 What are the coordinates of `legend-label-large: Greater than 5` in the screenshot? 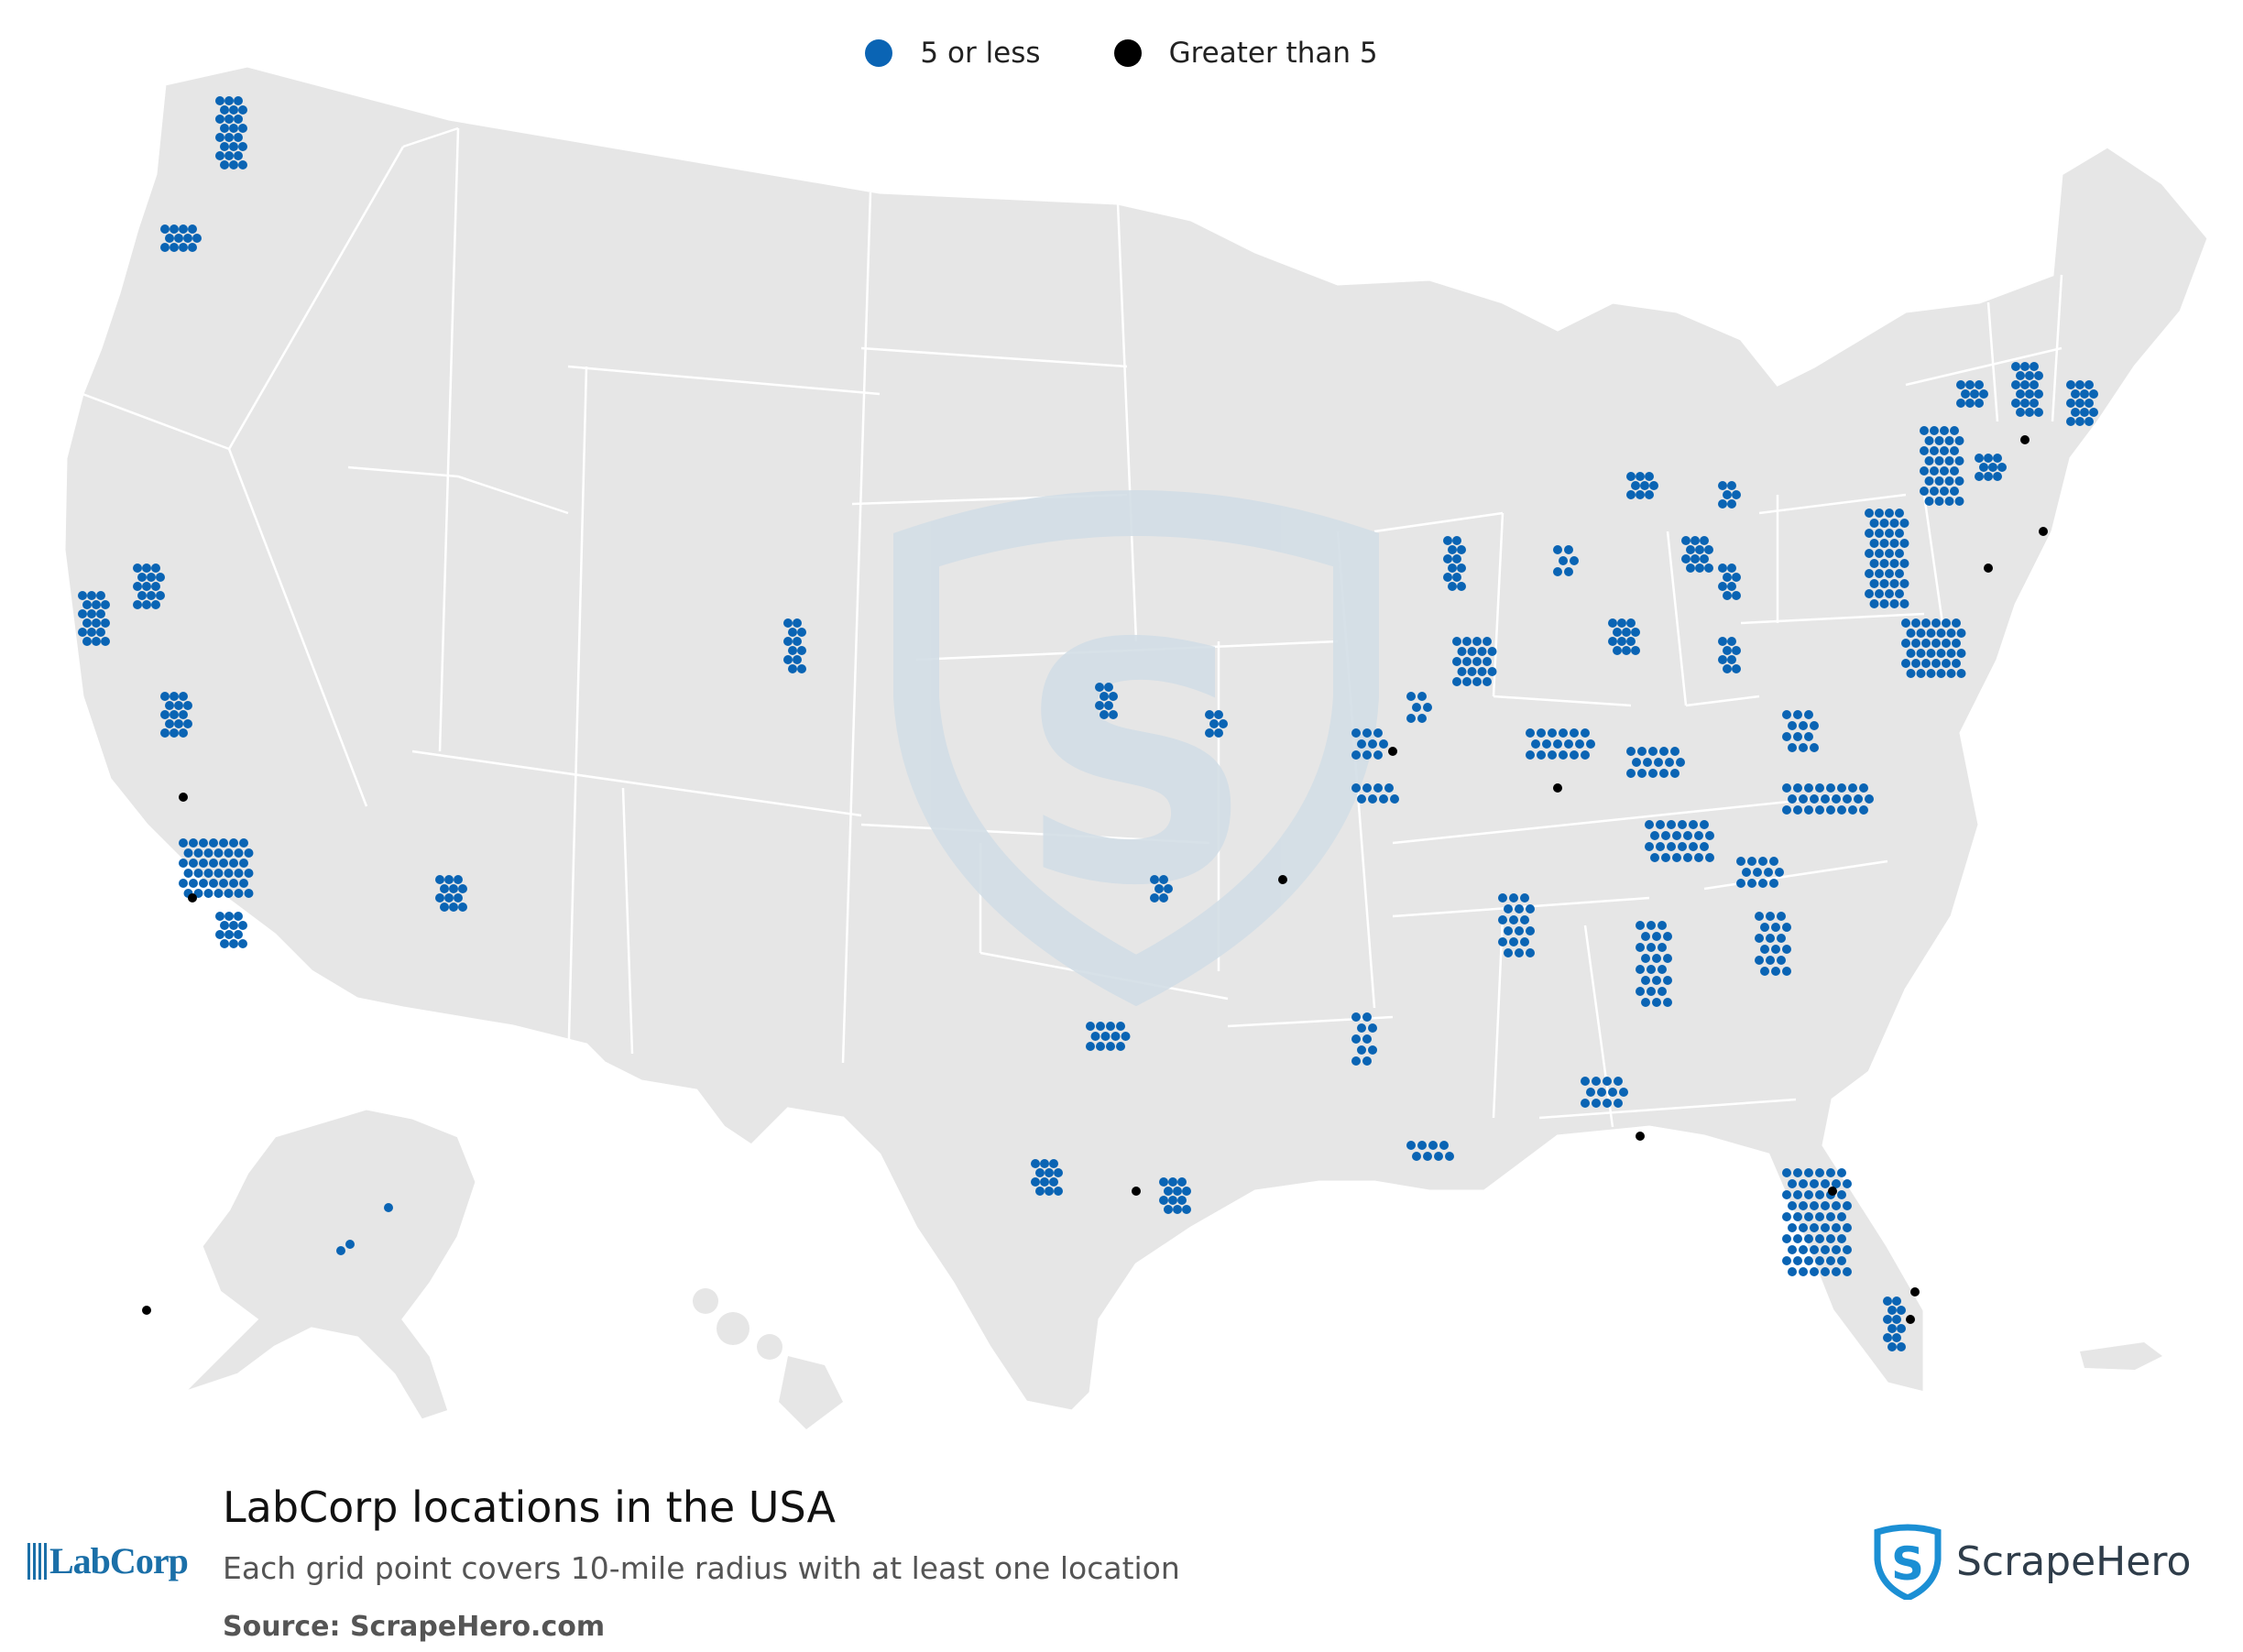 It's located at (1273, 53).